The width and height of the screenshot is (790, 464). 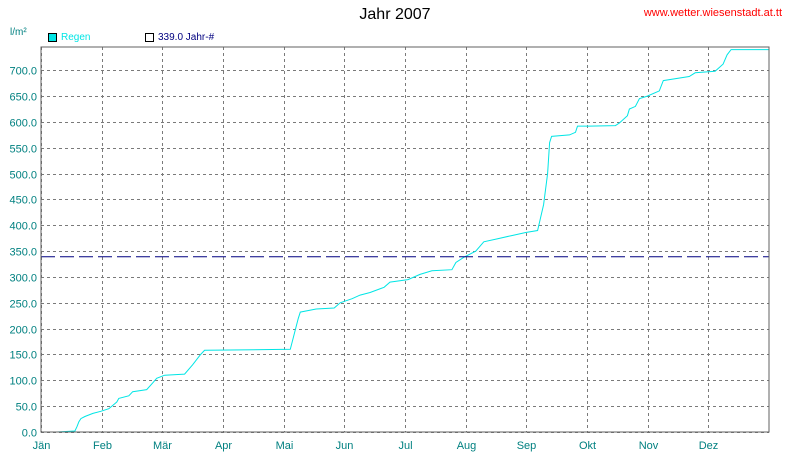 I want to click on y-tick-label: 200.0, so click(x=23, y=331).